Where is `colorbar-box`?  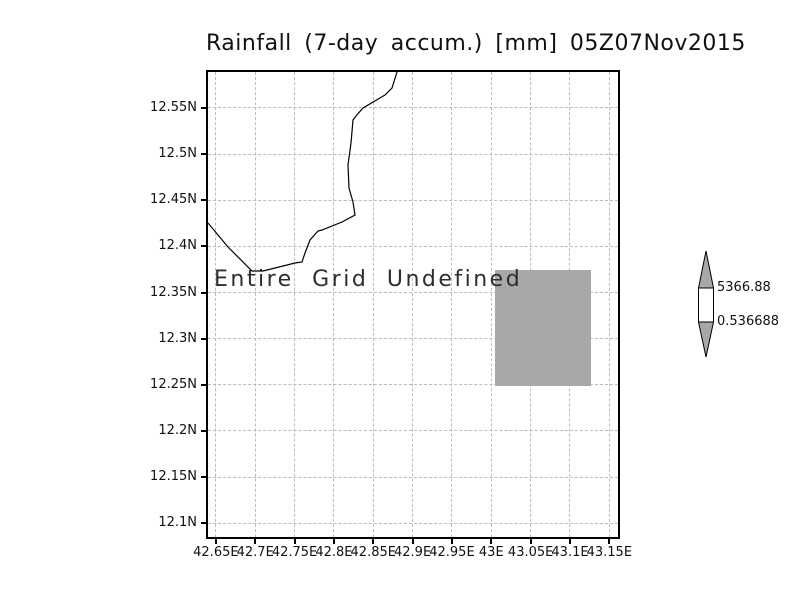
colorbar-box is located at coordinates (706, 305).